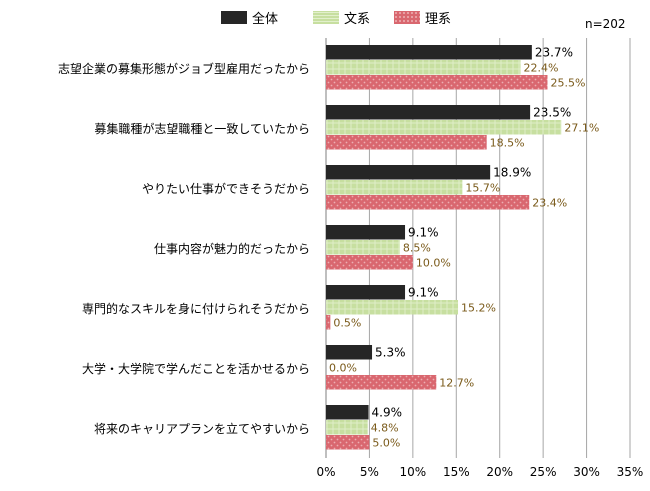  I want to click on category-label: やりたい仕事ができそうだから, so click(225, 189).